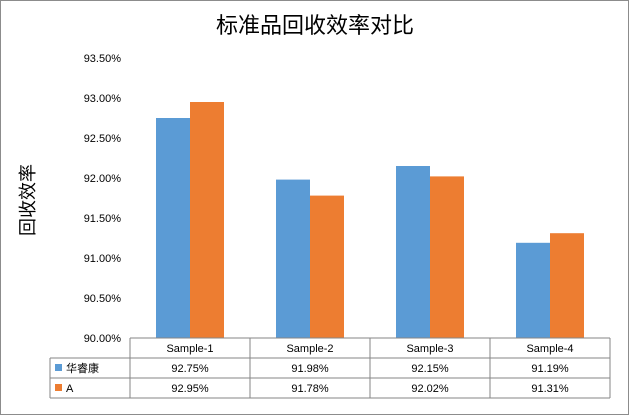 The height and width of the screenshot is (415, 629). Describe the element at coordinates (189, 349) in the screenshot. I see `x-category-label: Sample-1` at that location.